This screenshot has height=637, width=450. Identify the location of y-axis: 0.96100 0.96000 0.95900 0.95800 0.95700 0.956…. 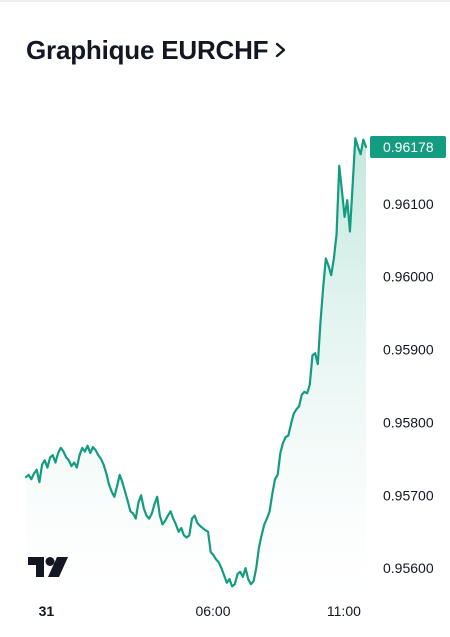
(408, 386).